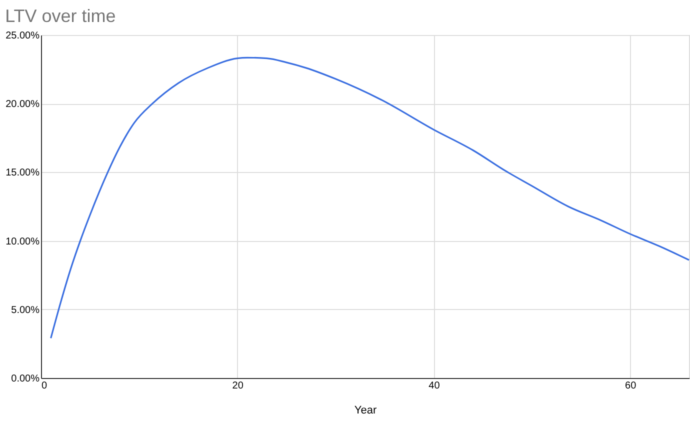 This screenshot has height=423, width=690. What do you see at coordinates (45, 386) in the screenshot?
I see `x-tick-label: 0` at bounding box center [45, 386].